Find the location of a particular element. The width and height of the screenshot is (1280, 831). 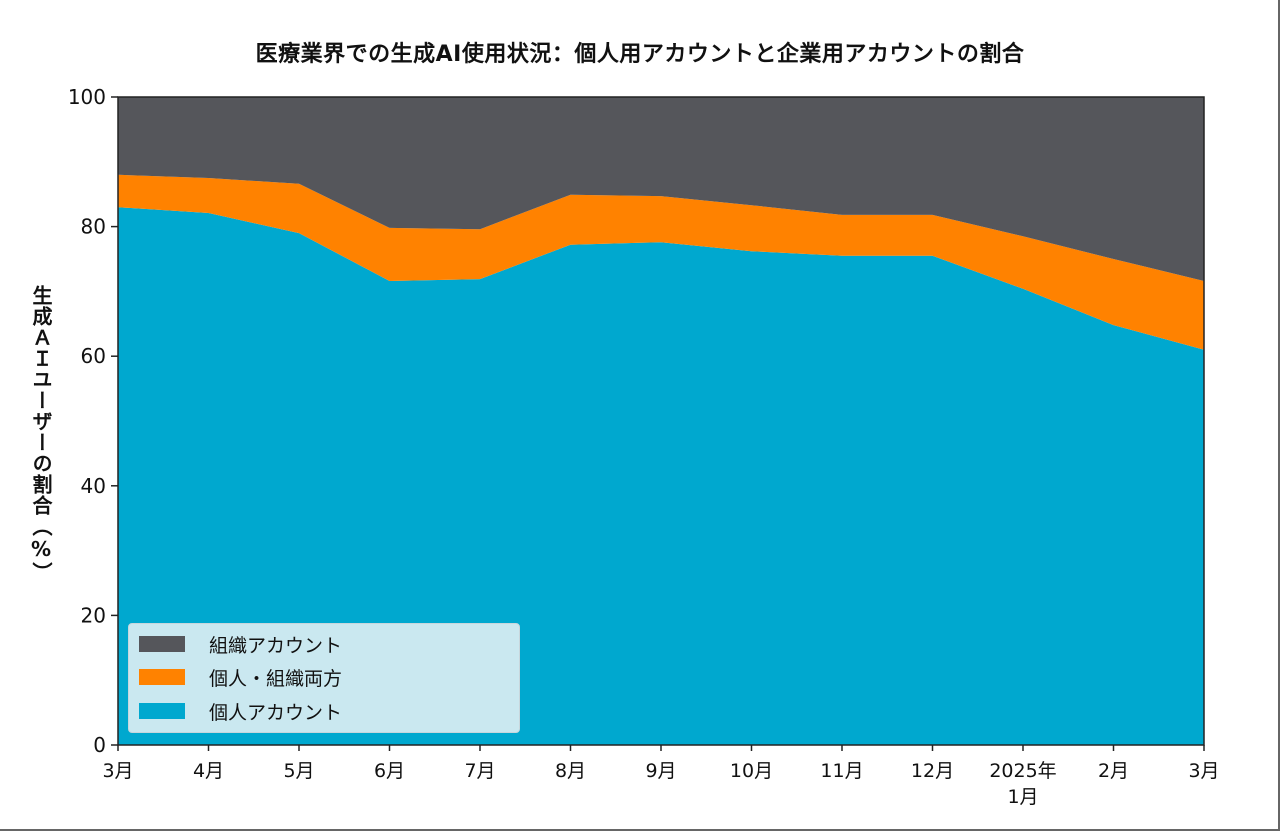

x-tick-label: 10月 is located at coordinates (751, 771).